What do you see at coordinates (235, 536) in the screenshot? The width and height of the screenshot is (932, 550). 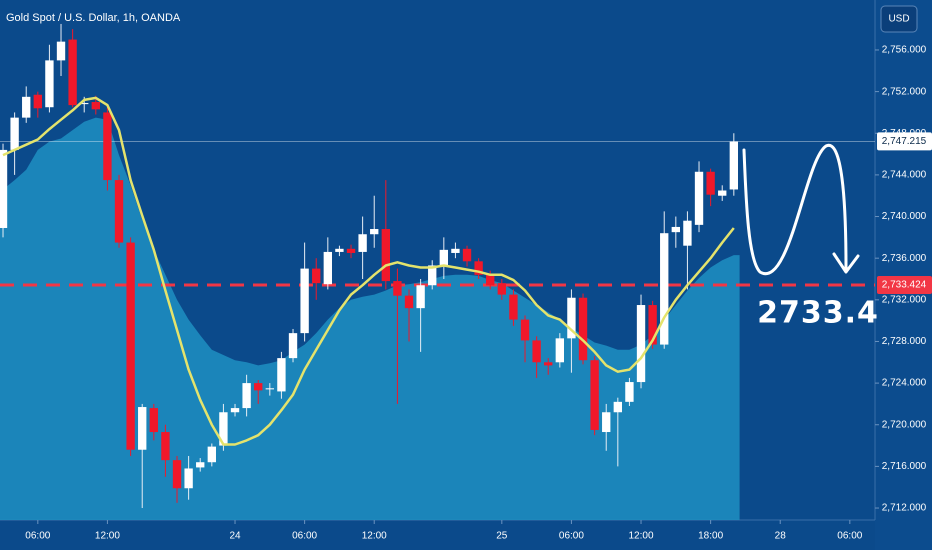 I see `x-tick-label: 24` at bounding box center [235, 536].